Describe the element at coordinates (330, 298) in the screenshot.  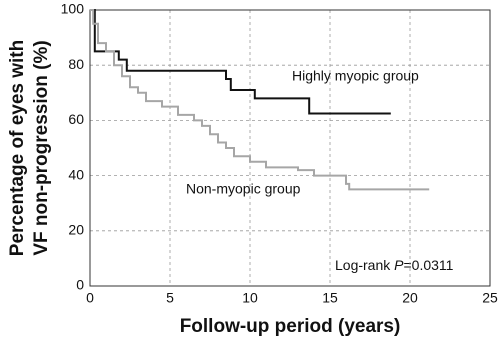
I see `x-tick-label: 15` at that location.